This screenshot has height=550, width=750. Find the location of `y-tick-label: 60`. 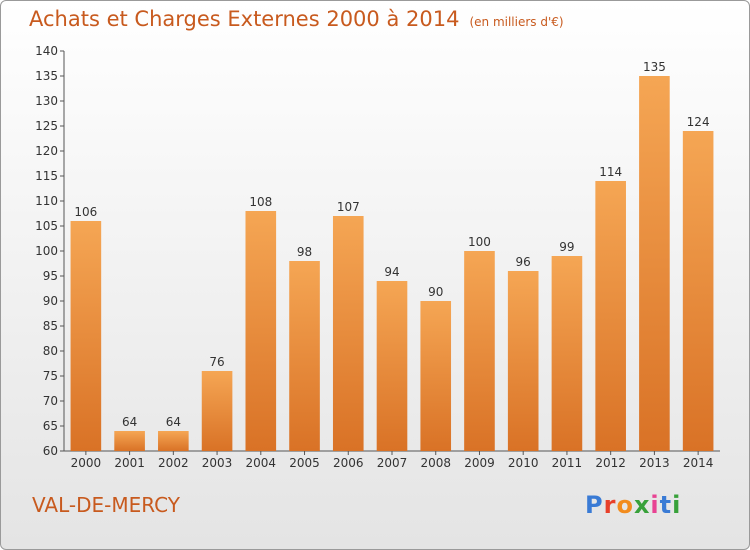

y-tick-label: 60 is located at coordinates (50, 451).